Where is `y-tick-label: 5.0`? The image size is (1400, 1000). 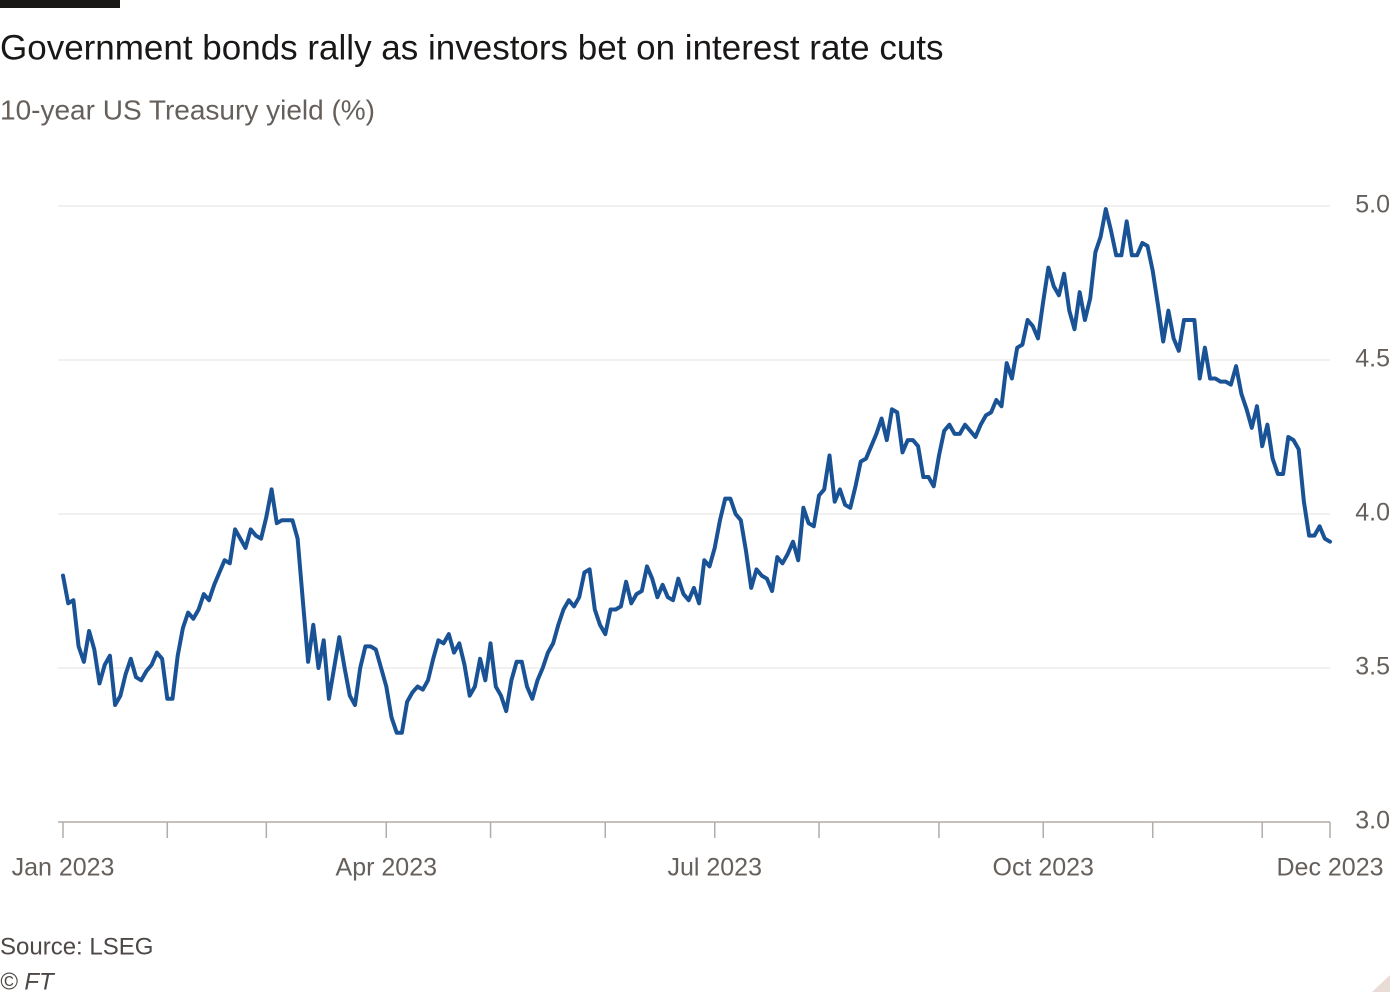 y-tick-label: 5.0 is located at coordinates (1372, 205).